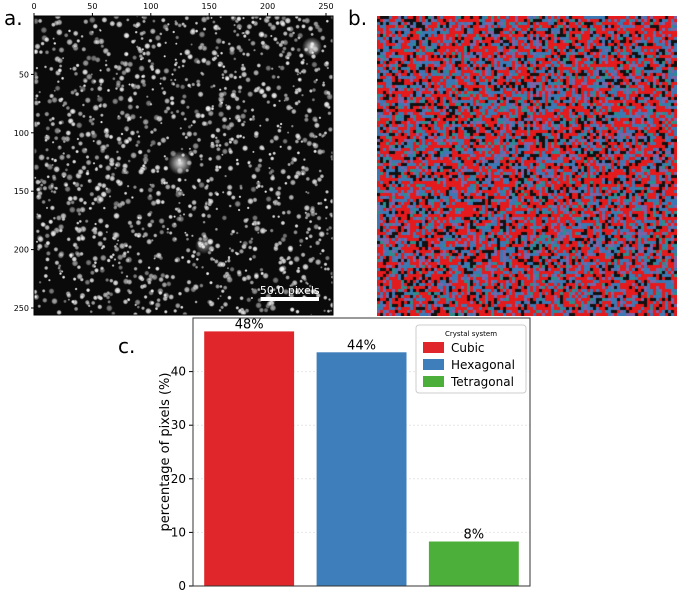 The width and height of the screenshot is (685, 591). I want to click on y-tick-label: 0, so click(182, 585).